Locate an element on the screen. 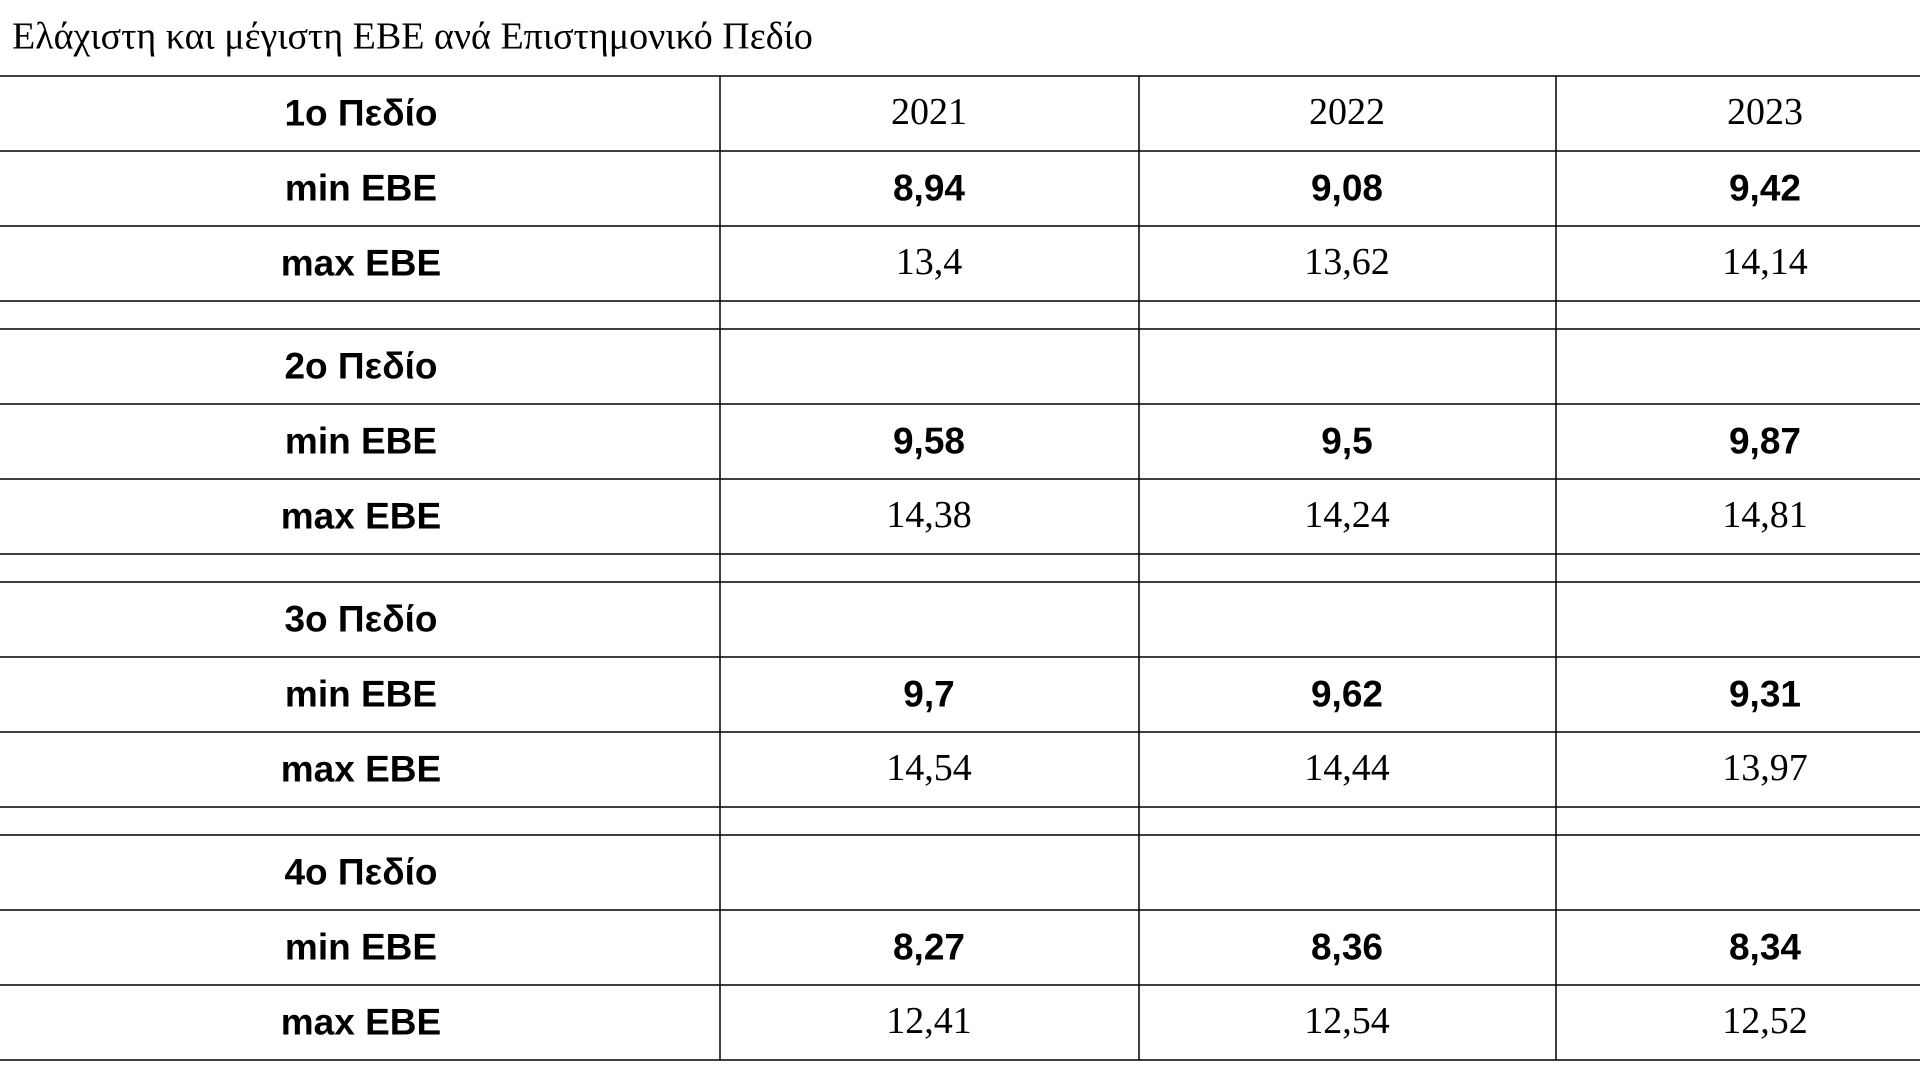  cell-value: 14,54 is located at coordinates (929, 768).